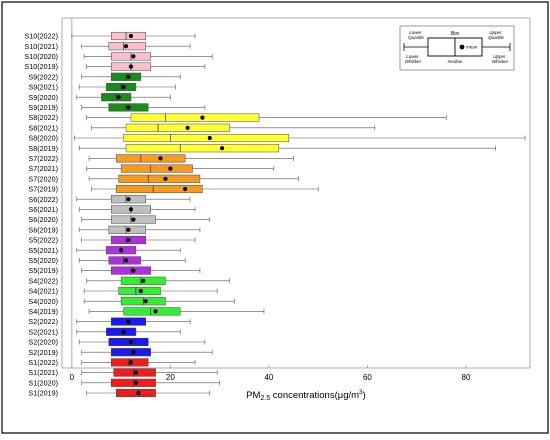 The height and width of the screenshot is (440, 550). I want to click on legend-upper-quartile-label: Upper Quartile, so click(496, 35).